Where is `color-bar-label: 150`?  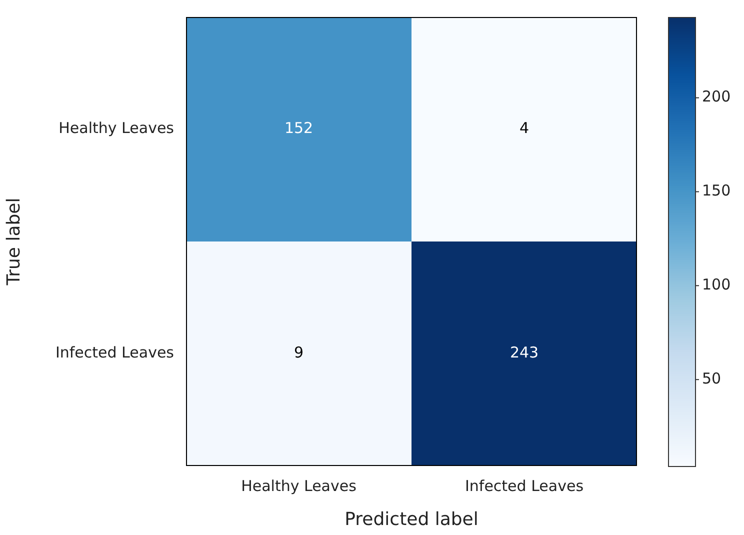
color-bar-label: 150 is located at coordinates (716, 191).